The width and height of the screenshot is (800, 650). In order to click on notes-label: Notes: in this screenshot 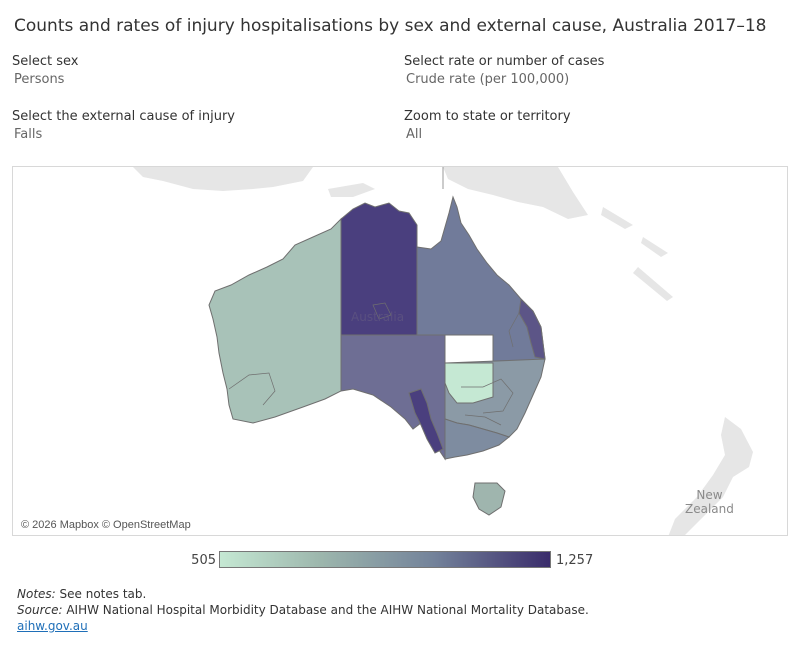, I will do `click(36, 594)`.